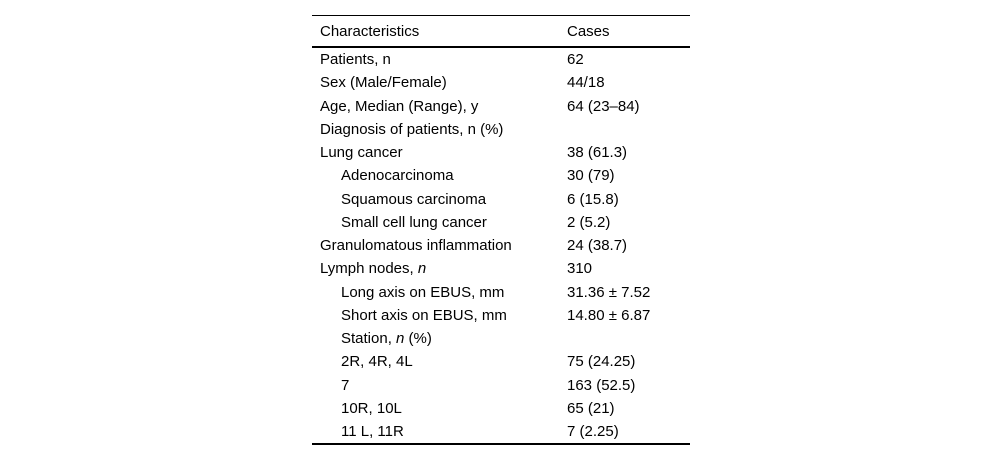  I want to click on table-row: Short axis on EBUS, mm 14.80 ± 6.87, so click(501, 315).